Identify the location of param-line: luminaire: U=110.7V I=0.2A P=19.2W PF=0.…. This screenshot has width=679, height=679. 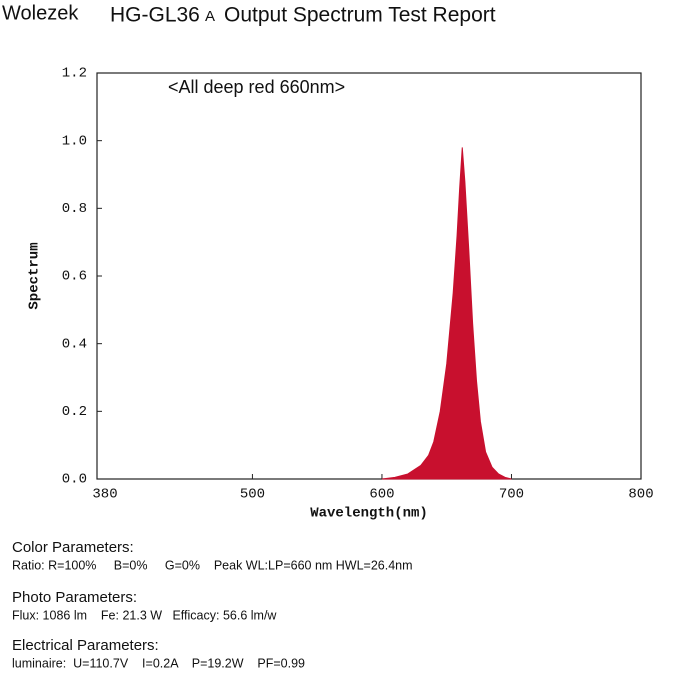
(158, 663).